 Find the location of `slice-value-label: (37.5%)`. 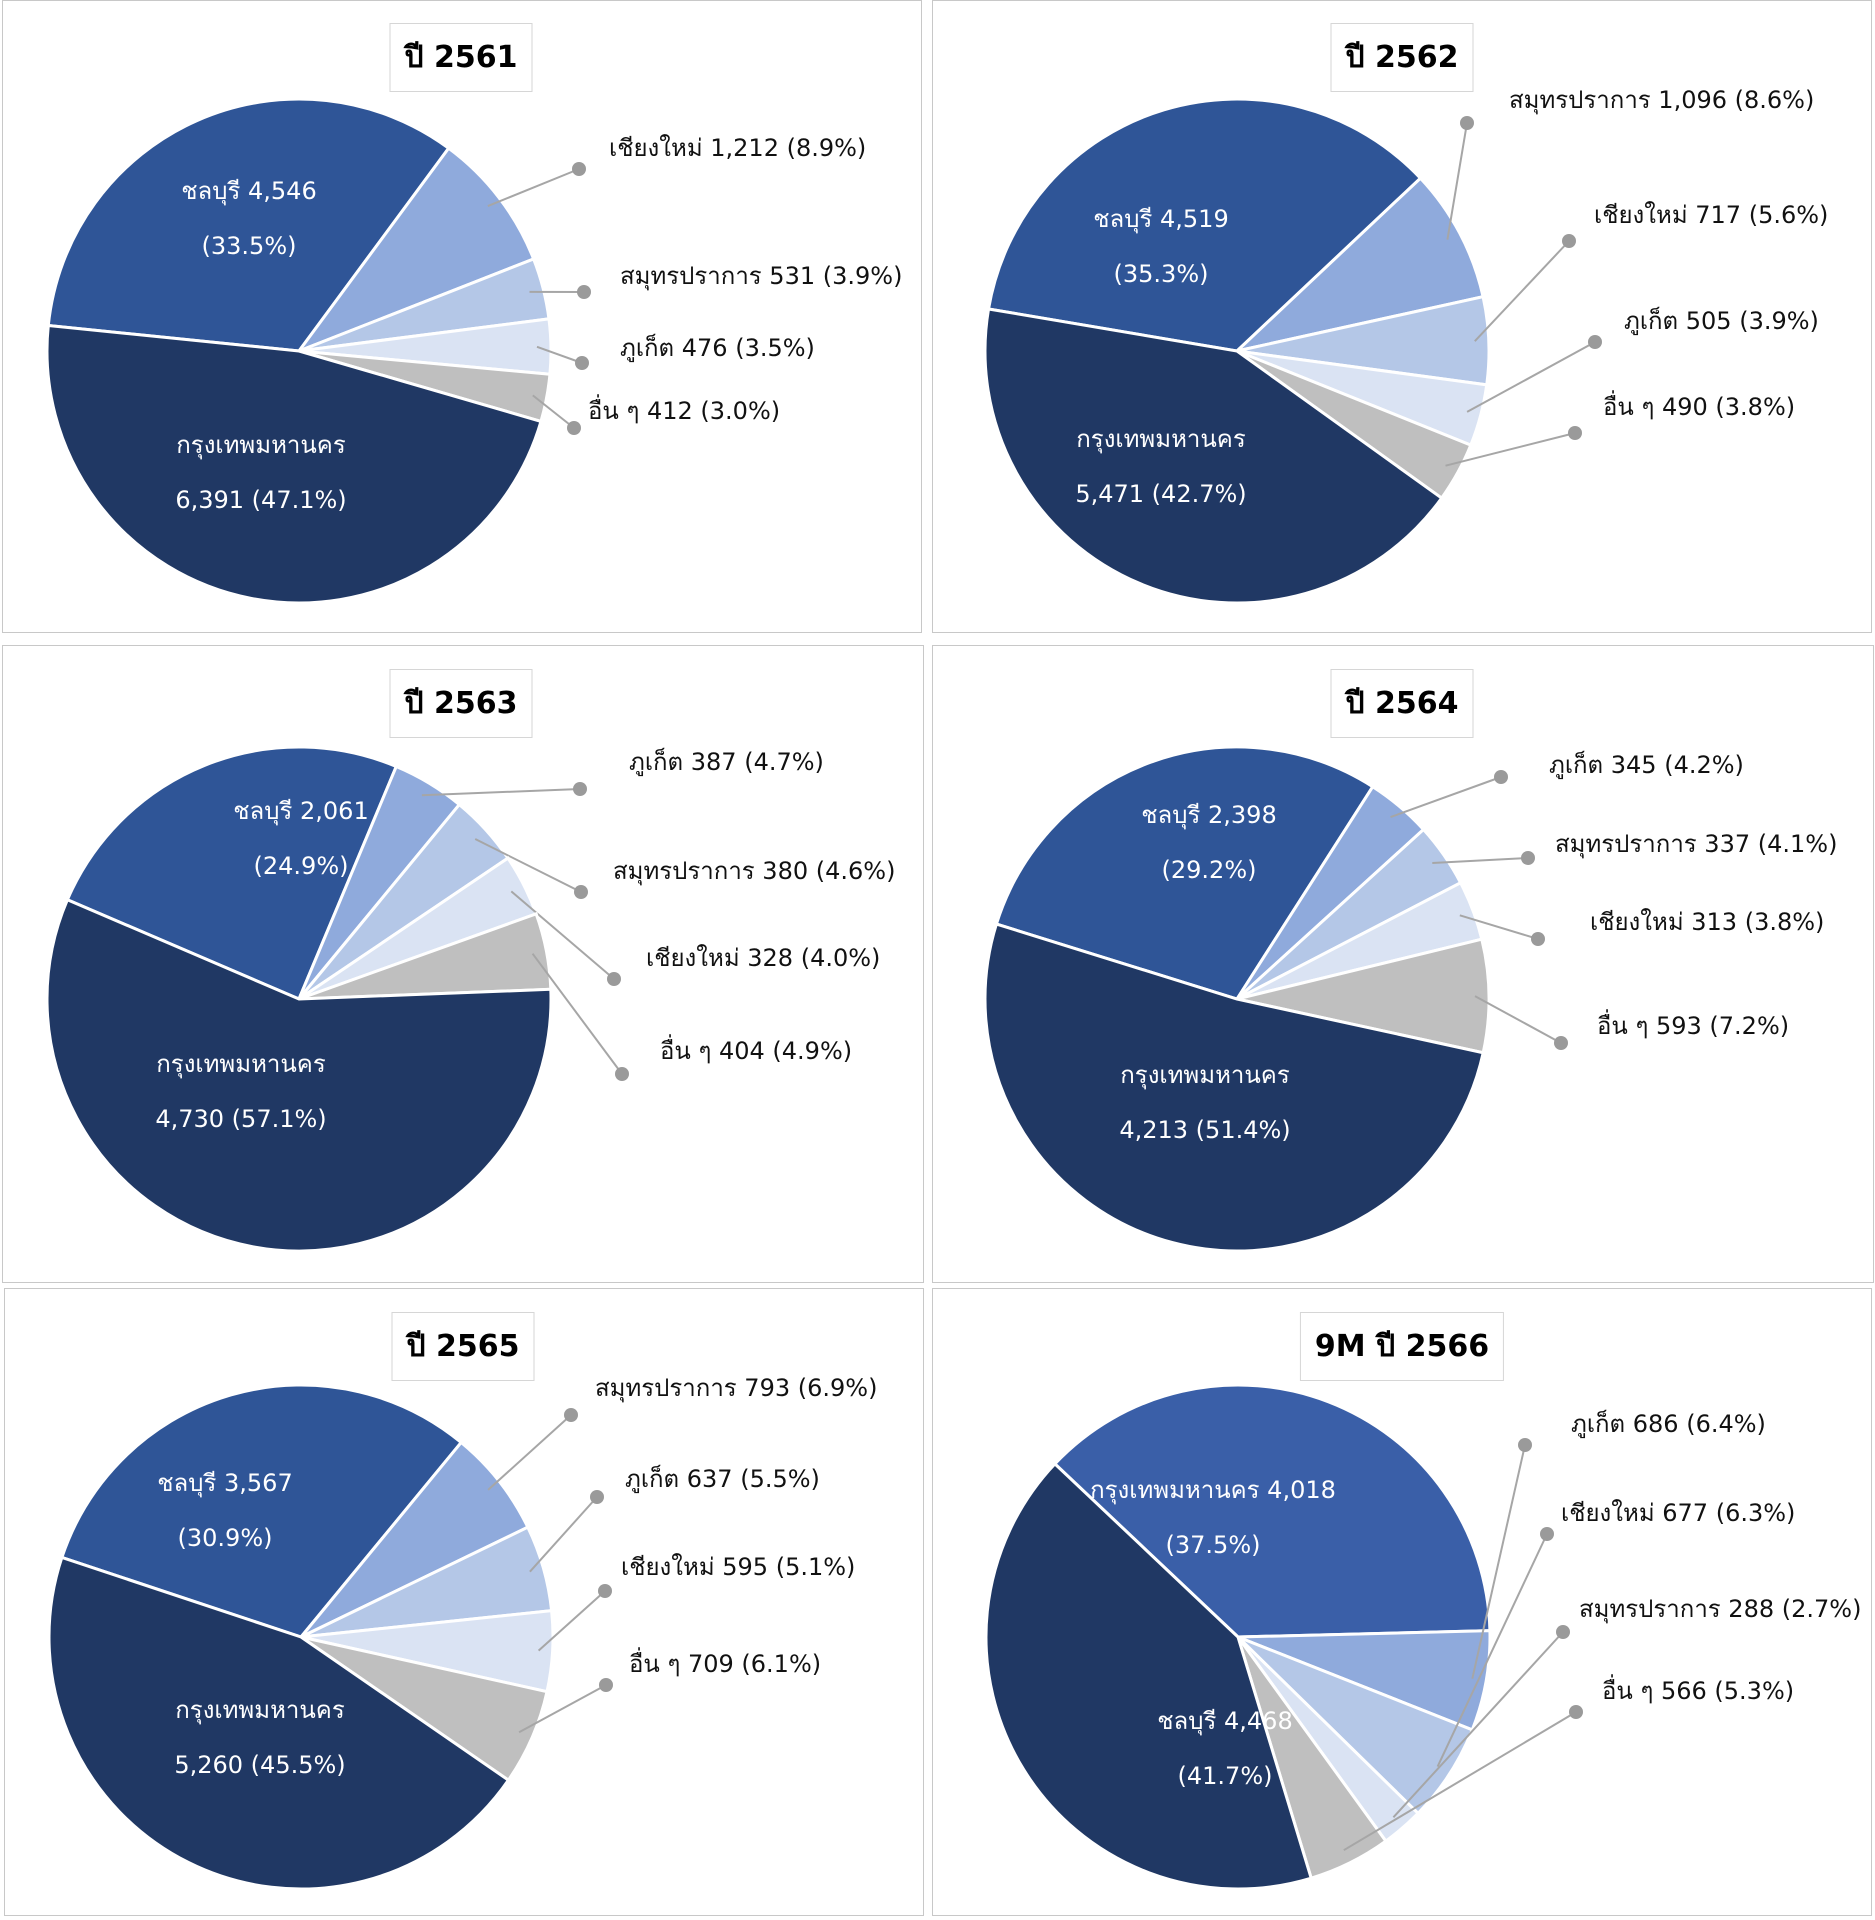

slice-value-label: (37.5%) is located at coordinates (1213, 1545).